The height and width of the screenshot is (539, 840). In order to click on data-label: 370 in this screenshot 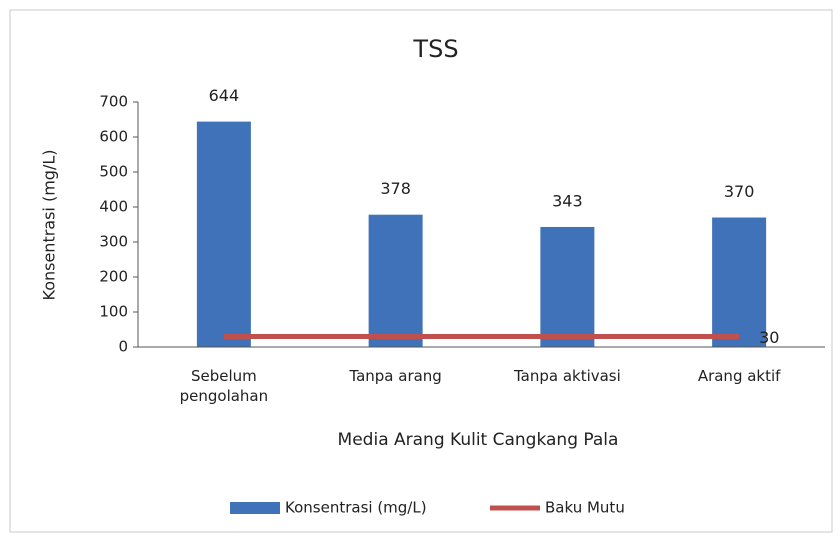, I will do `click(739, 191)`.